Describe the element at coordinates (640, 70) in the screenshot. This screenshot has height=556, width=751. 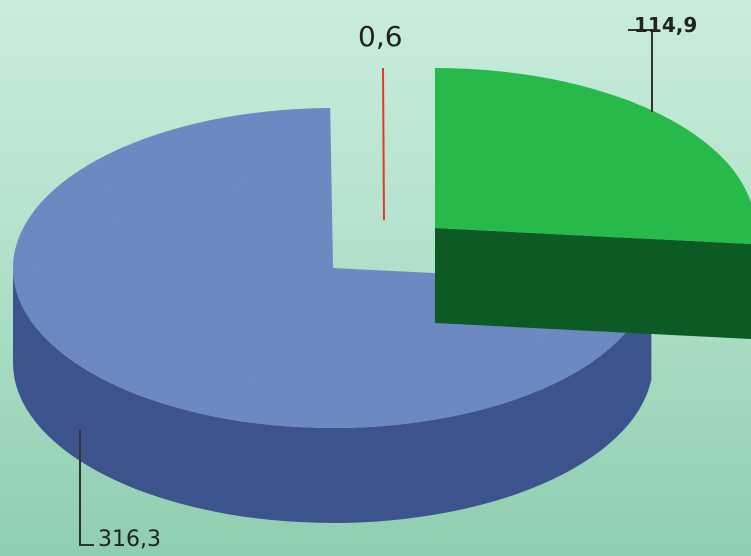
I see `leader-line-green` at that location.